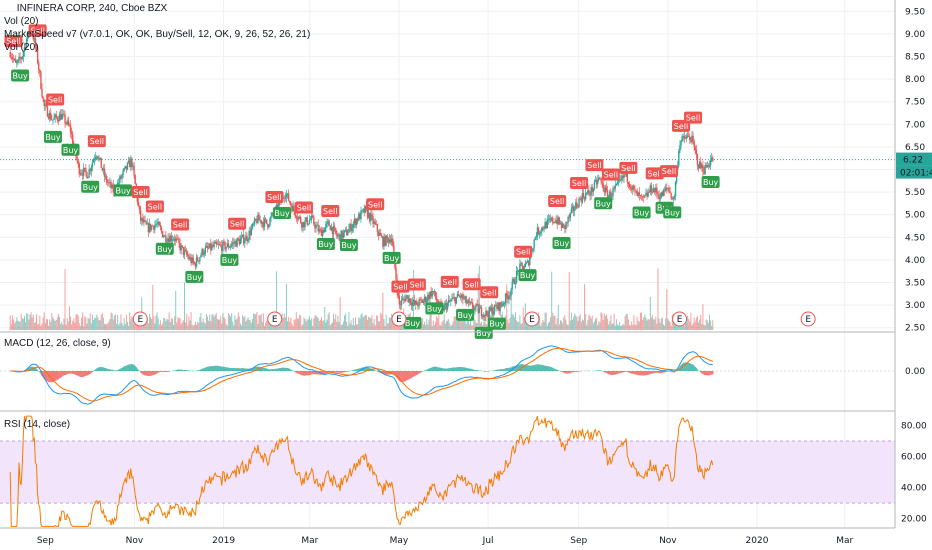  What do you see at coordinates (21, 47) in the screenshot?
I see `legend-indicator-vol-2: Vol (20)` at bounding box center [21, 47].